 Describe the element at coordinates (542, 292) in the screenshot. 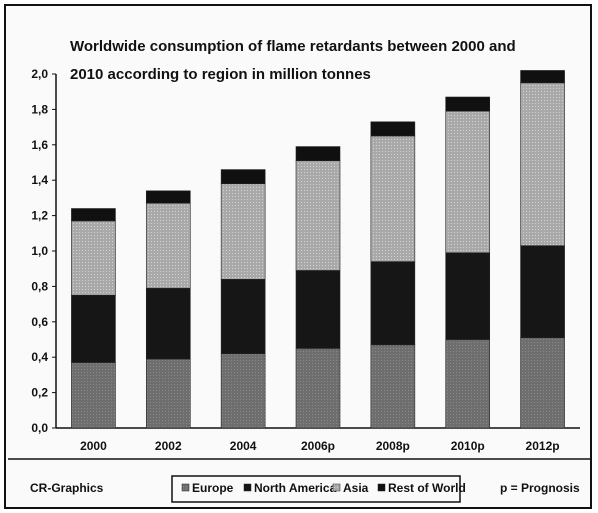

I see `bar-north-america-2012p` at that location.